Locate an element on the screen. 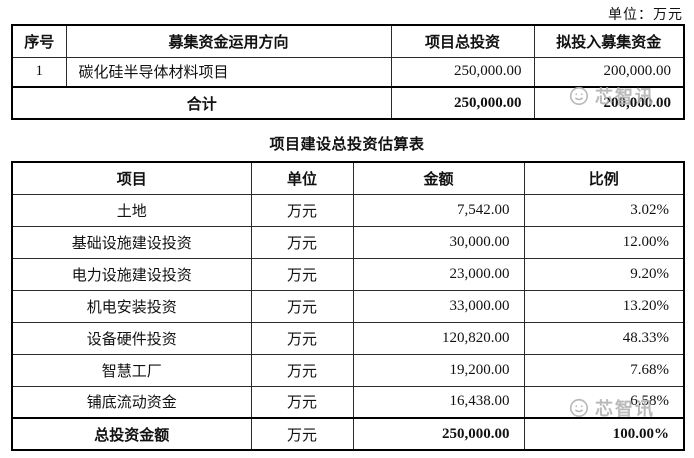  cell-amount: 30,000.00 is located at coordinates (438, 242).